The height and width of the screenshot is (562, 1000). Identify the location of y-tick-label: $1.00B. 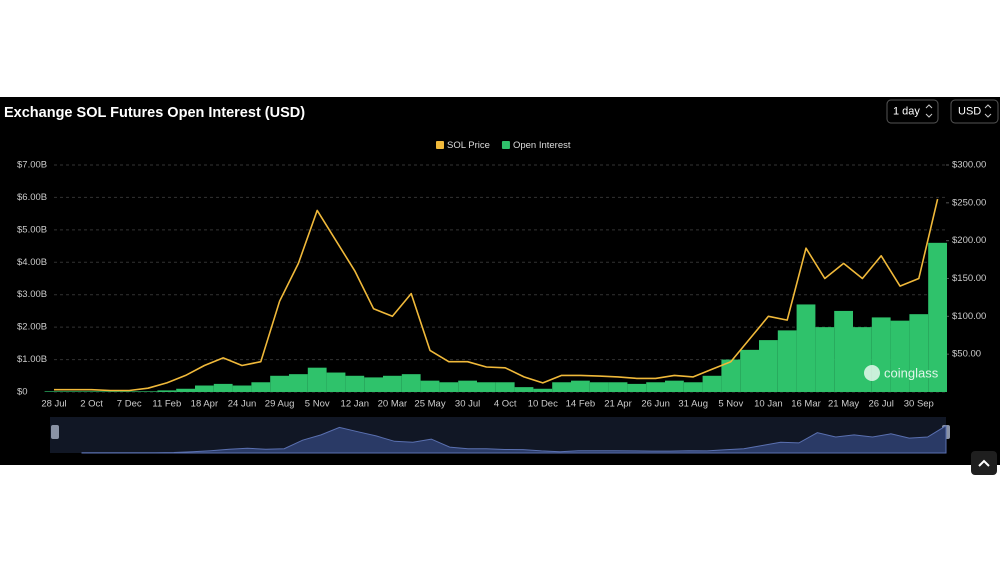
(32, 359).